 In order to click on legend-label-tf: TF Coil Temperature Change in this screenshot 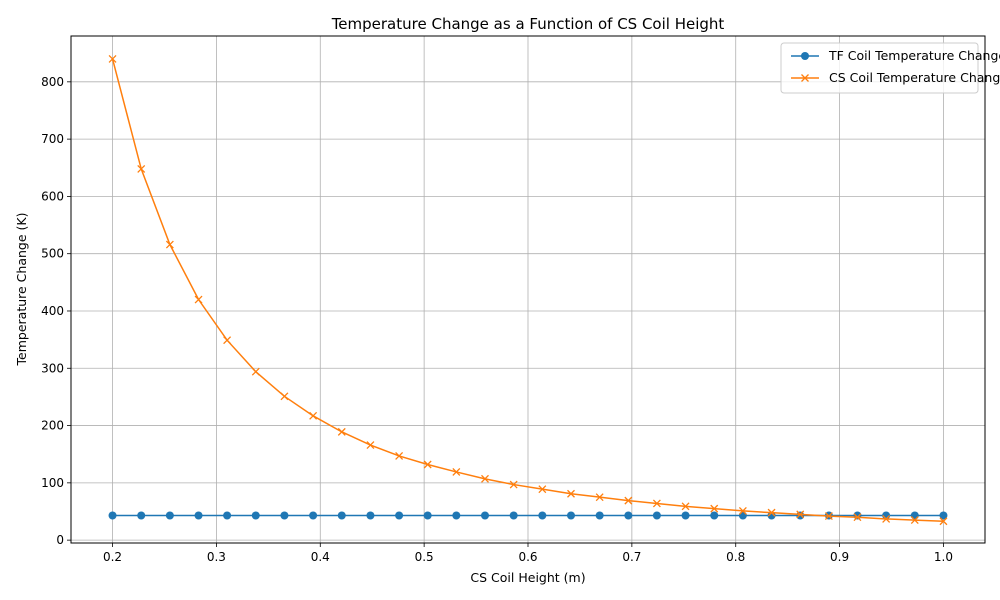, I will do `click(914, 55)`.